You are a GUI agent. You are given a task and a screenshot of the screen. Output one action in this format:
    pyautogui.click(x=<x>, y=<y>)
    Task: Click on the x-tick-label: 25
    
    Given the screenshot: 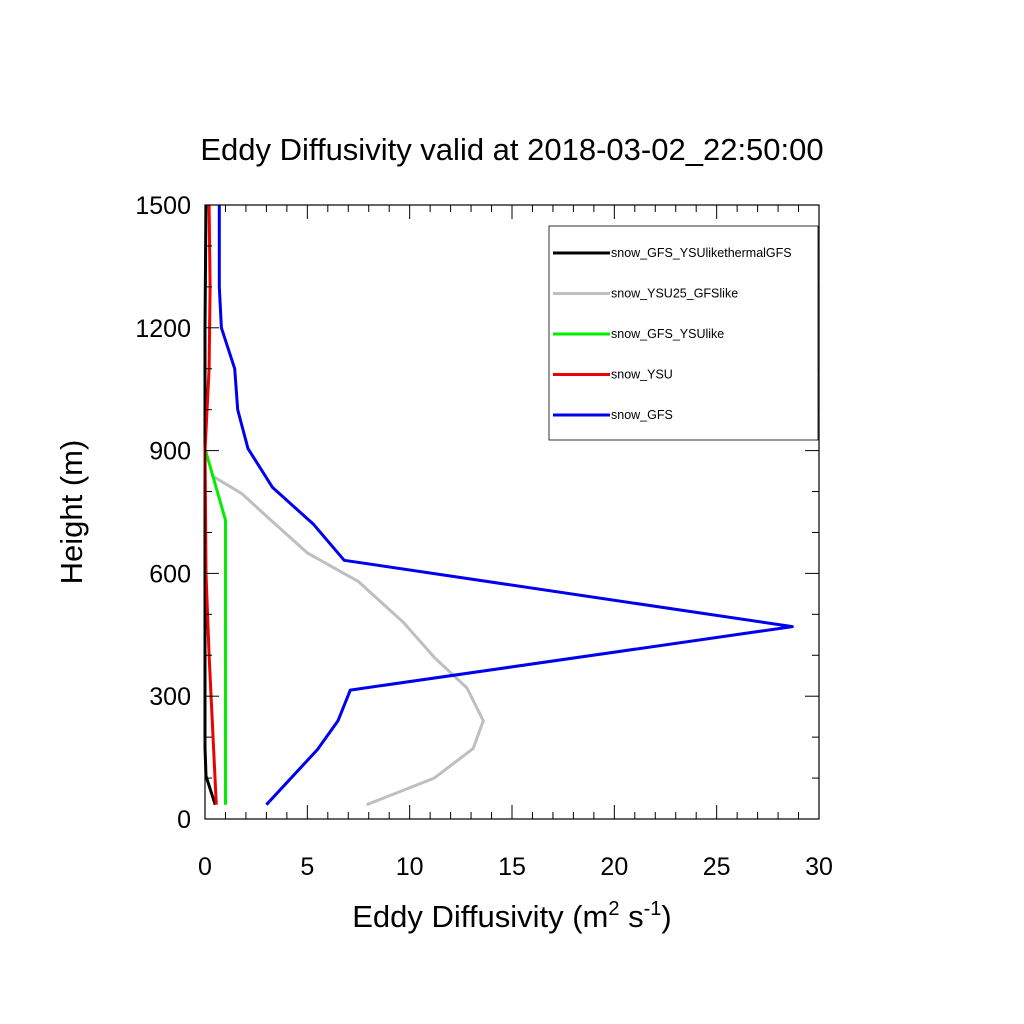 What is the action you would take?
    pyautogui.click(x=717, y=867)
    